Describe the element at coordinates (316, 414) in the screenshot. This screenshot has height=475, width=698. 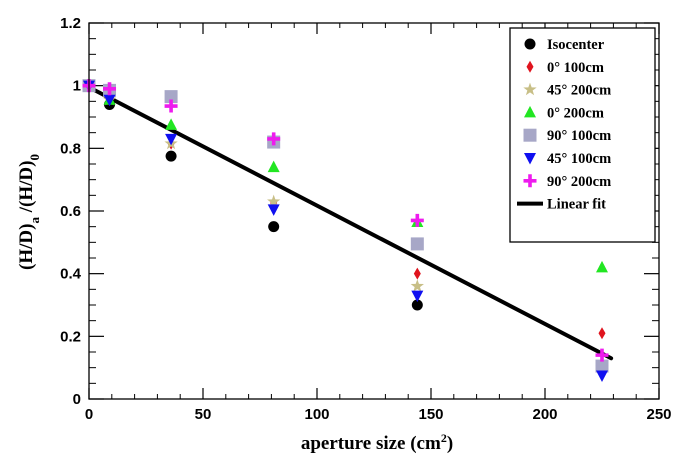
I see `x-tick-label: 100` at that location.